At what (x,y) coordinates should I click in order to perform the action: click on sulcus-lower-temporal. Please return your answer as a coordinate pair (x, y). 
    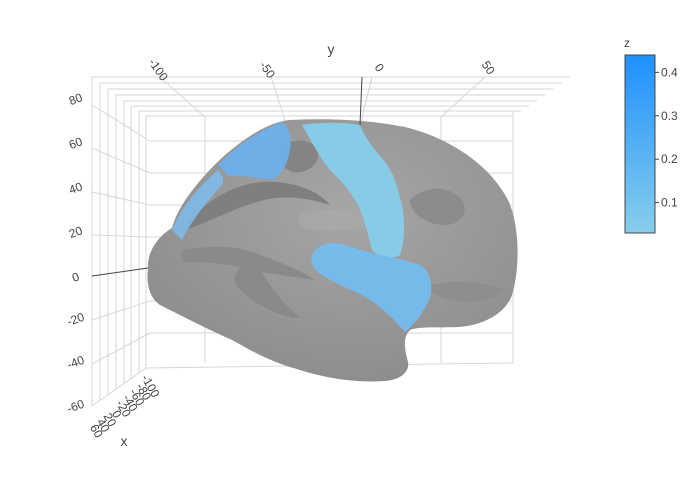
    Looking at the image, I should click on (267, 291).